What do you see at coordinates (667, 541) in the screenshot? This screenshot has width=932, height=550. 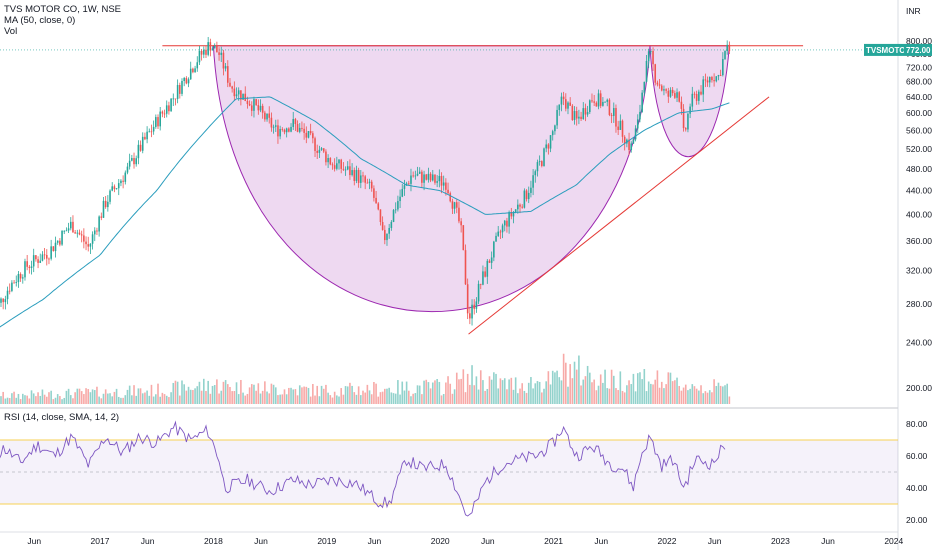 I see `time-tick-label: 2022` at bounding box center [667, 541].